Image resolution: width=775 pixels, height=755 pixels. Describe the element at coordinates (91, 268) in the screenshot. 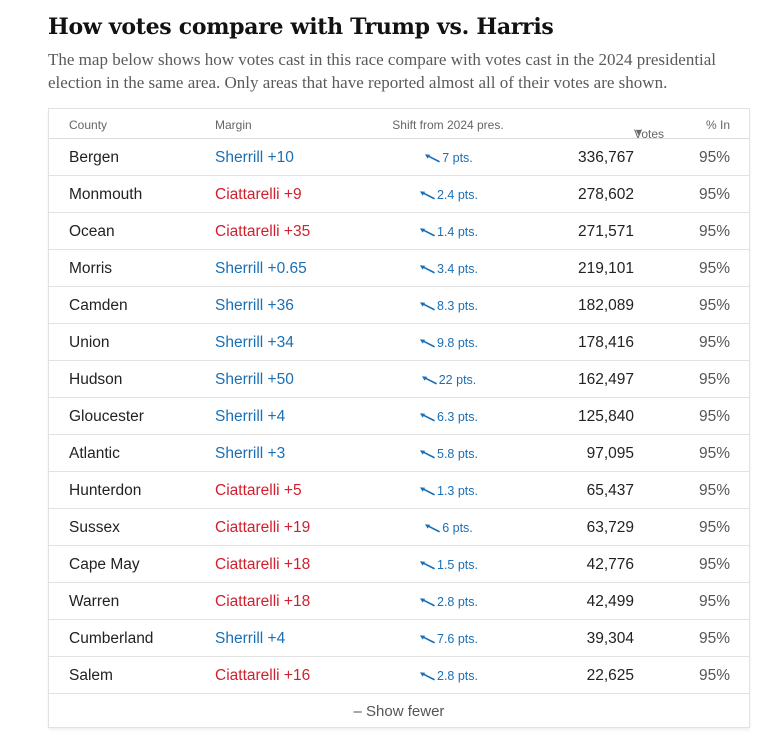

I see `county-name: Morris` at that location.